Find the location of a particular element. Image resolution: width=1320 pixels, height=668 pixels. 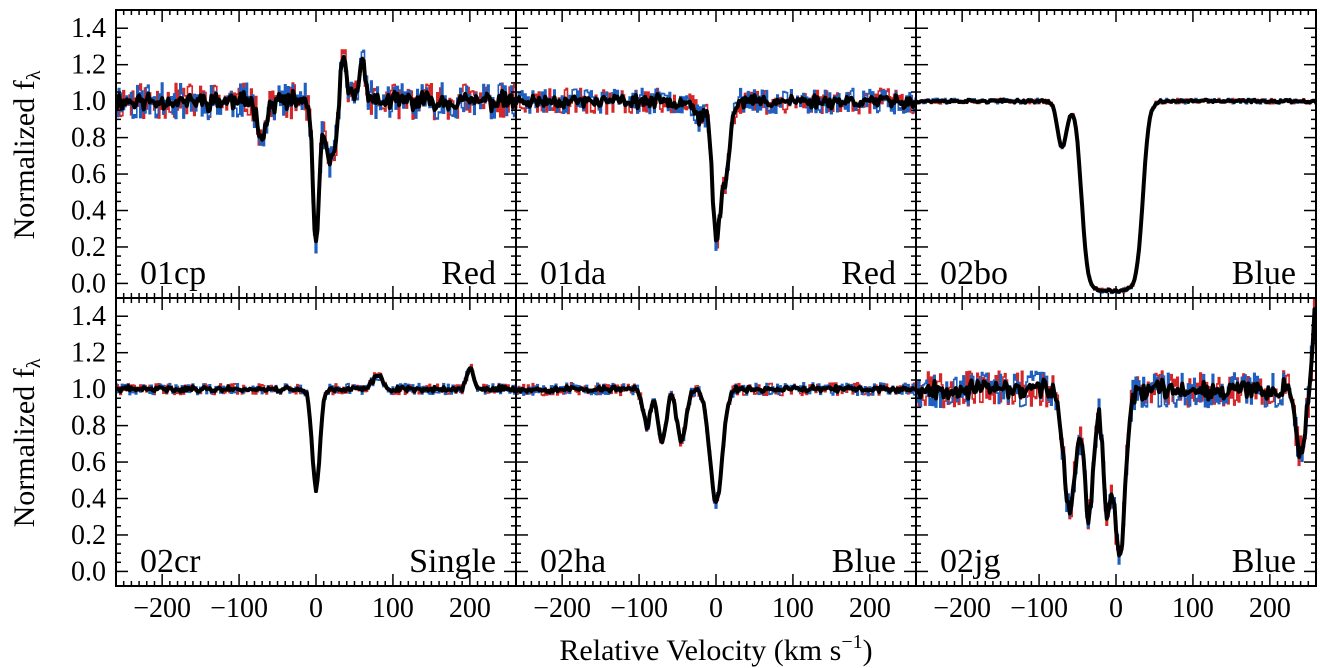

panel-02ha: −200 −100 0 100 200 02ha Blue is located at coordinates (716, 460).